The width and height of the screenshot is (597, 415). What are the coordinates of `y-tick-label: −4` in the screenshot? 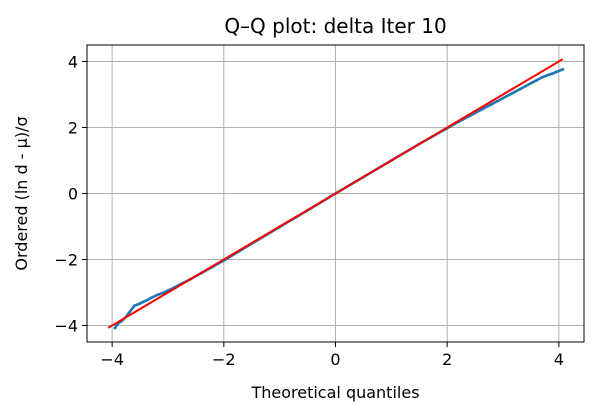 It's located at (66, 326).